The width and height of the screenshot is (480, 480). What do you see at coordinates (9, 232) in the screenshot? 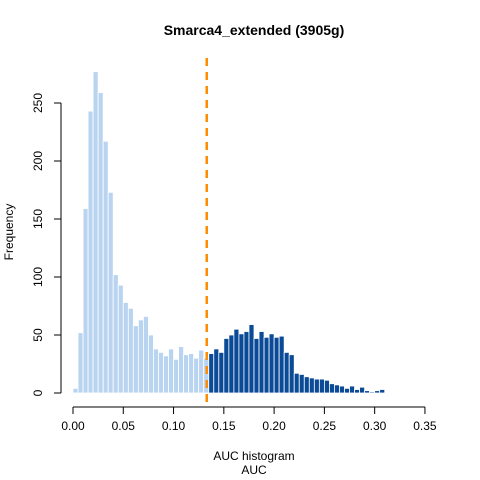
I see `y-axis-label: Frequency` at bounding box center [9, 232].